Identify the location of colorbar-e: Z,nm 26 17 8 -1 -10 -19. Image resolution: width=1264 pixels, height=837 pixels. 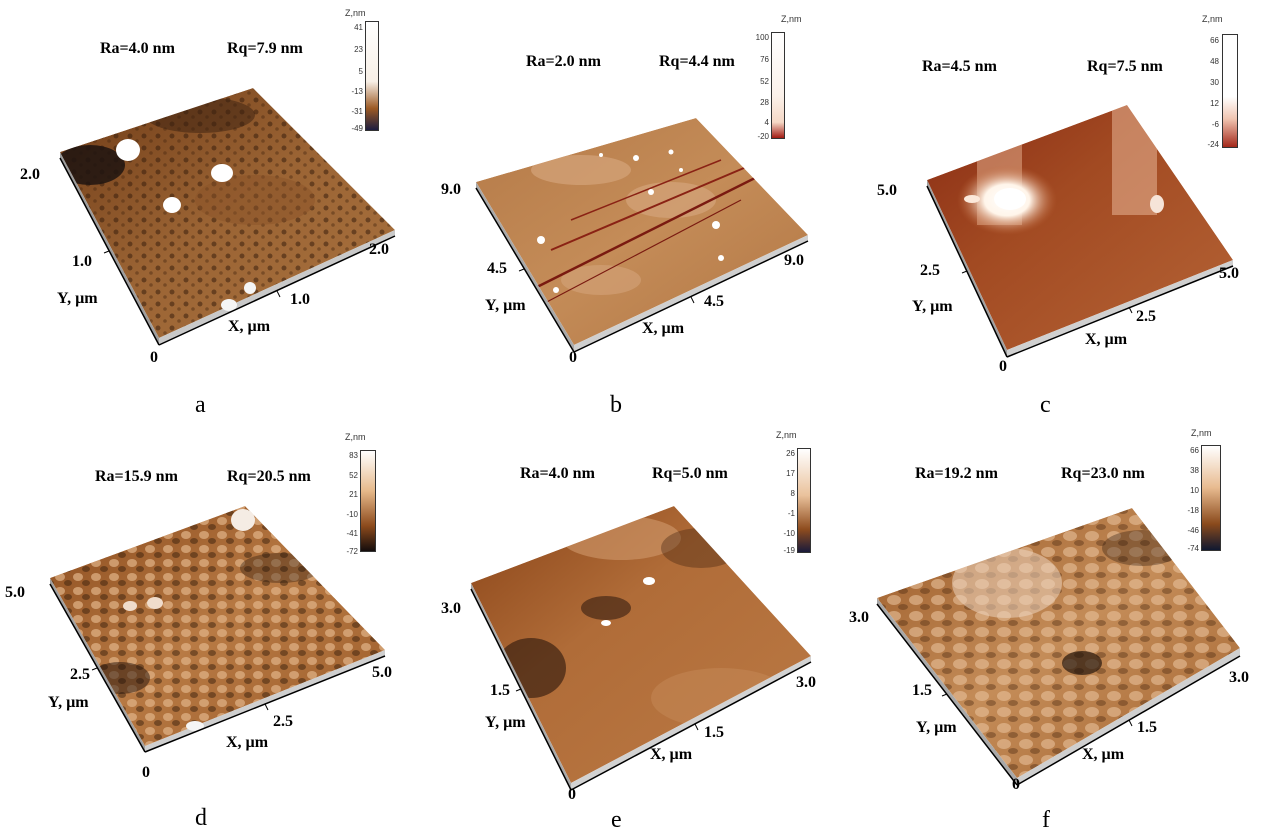
(786, 493).